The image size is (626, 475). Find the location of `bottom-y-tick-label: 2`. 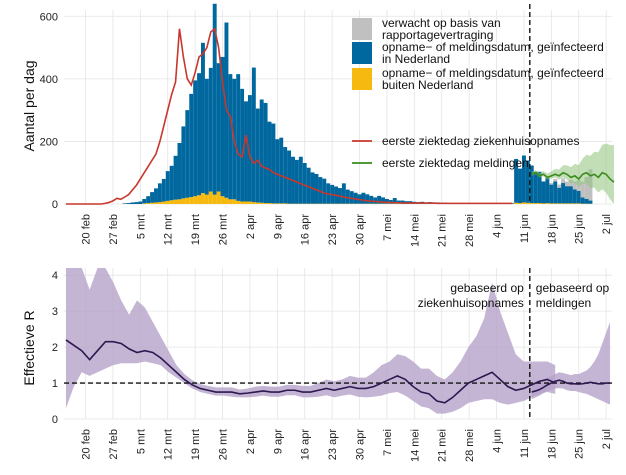

bottom-y-tick-label: 2 is located at coordinates (55, 348).